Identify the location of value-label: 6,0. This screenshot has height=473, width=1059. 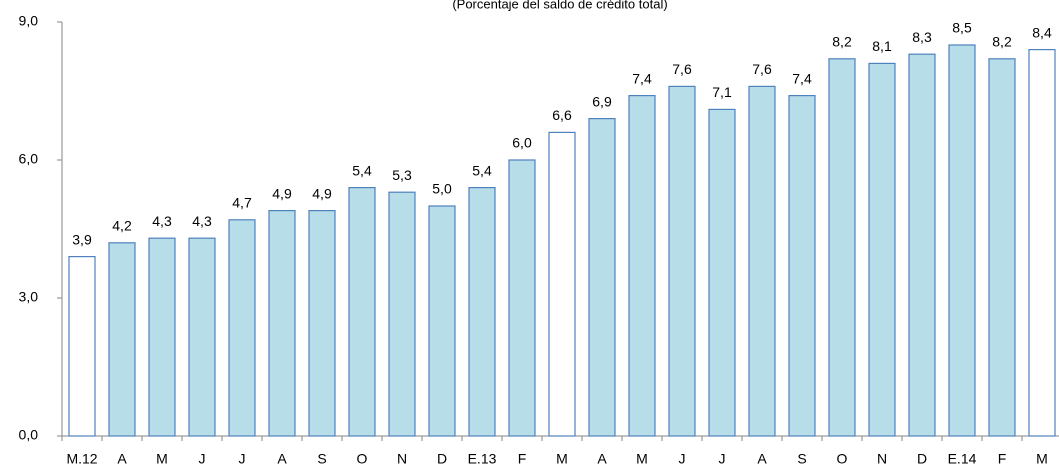
(522, 143).